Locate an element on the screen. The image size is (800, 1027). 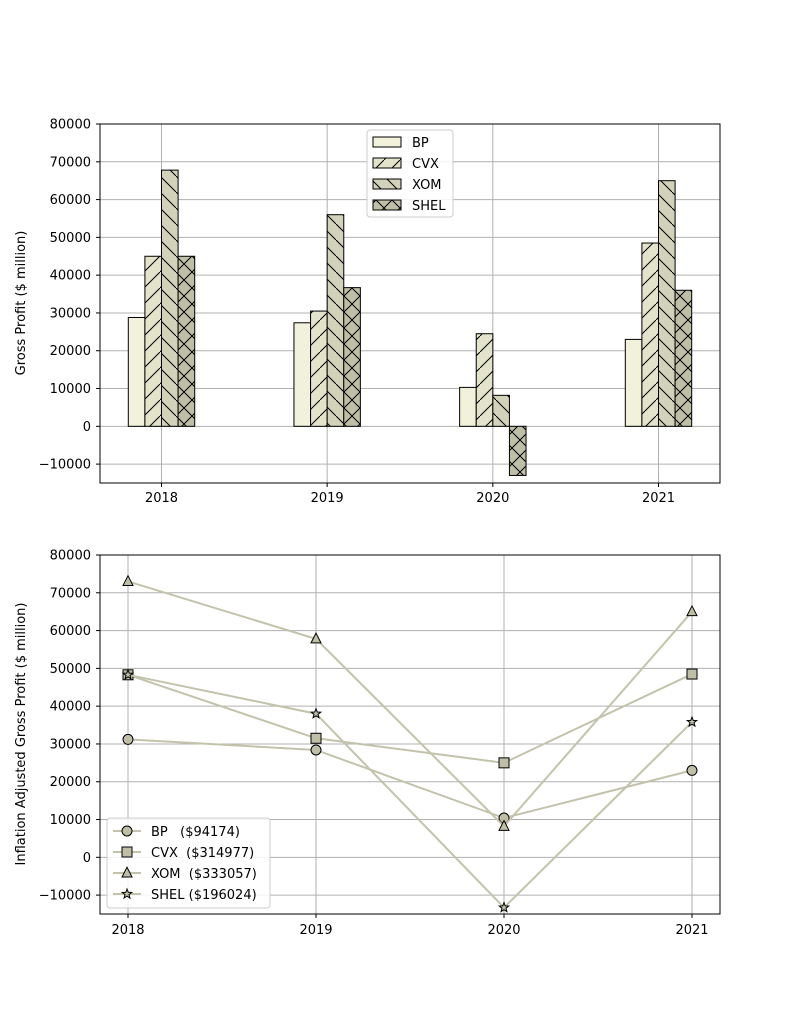
line-chart-y-tick-label: 30000 is located at coordinates (70, 744).